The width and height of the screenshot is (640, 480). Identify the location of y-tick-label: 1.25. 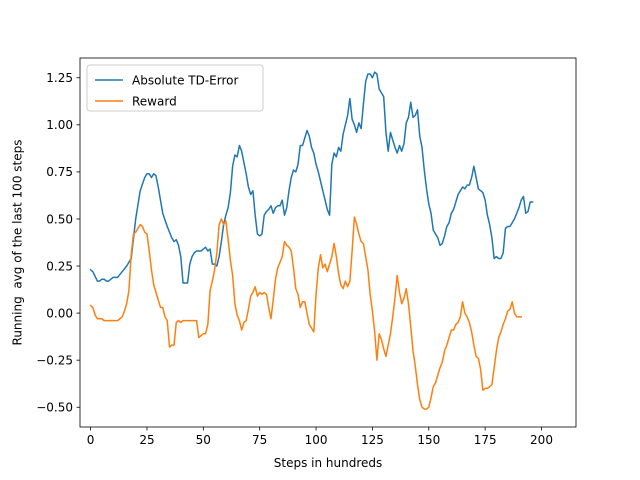
(59, 78).